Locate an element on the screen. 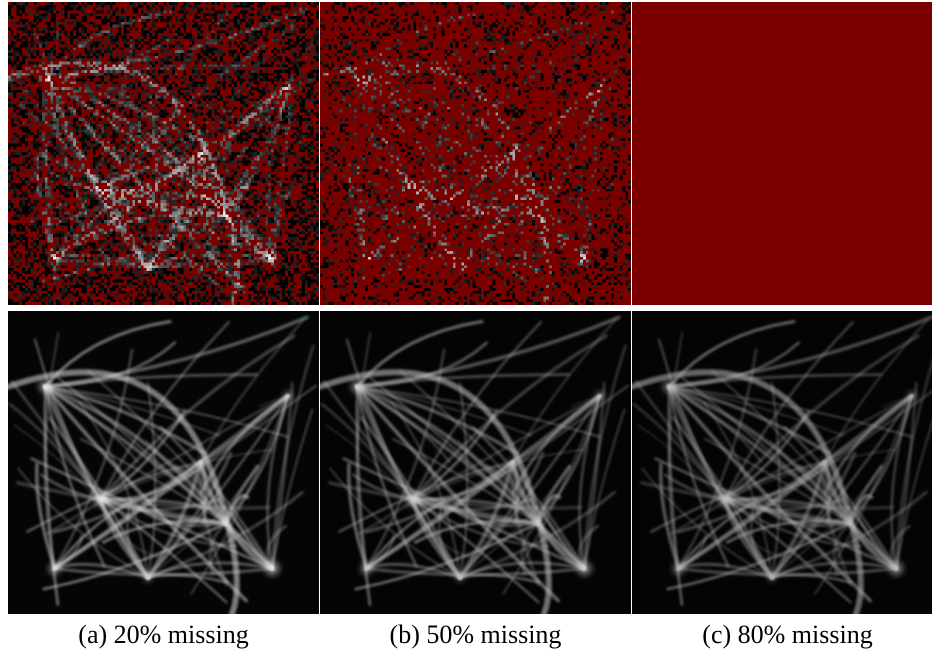  caption-a: (a) 20% missing is located at coordinates (163, 635).